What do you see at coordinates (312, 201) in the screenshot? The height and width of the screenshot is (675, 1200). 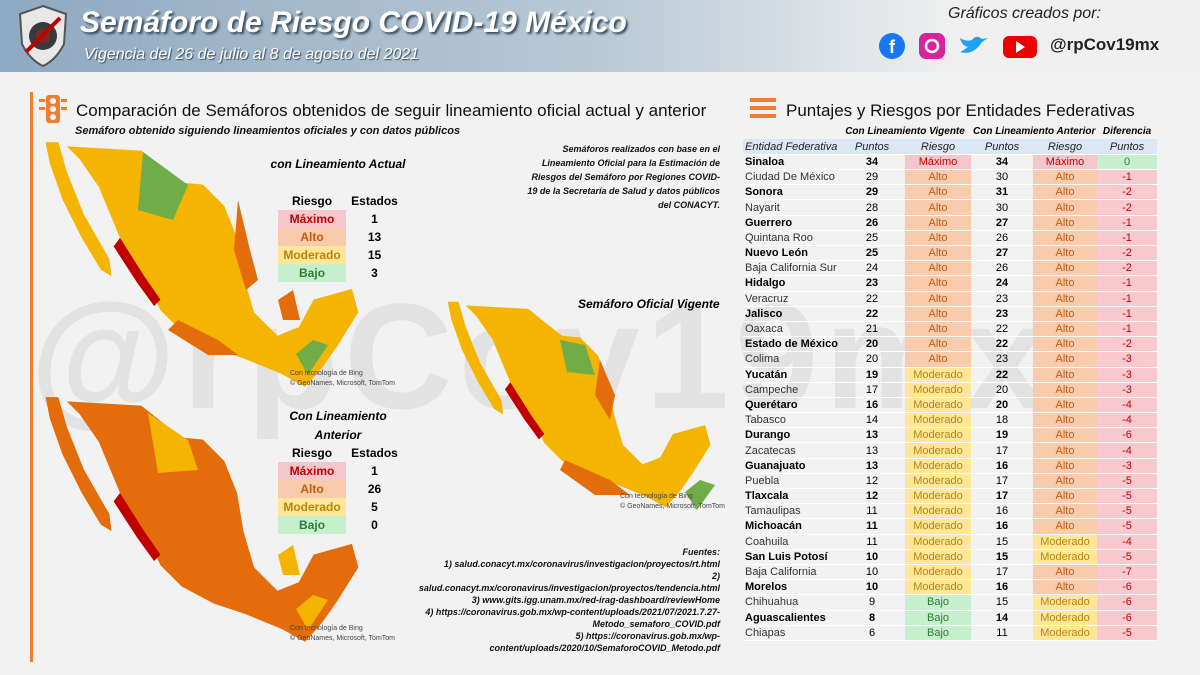 I see `header-cell: Riesgo` at bounding box center [312, 201].